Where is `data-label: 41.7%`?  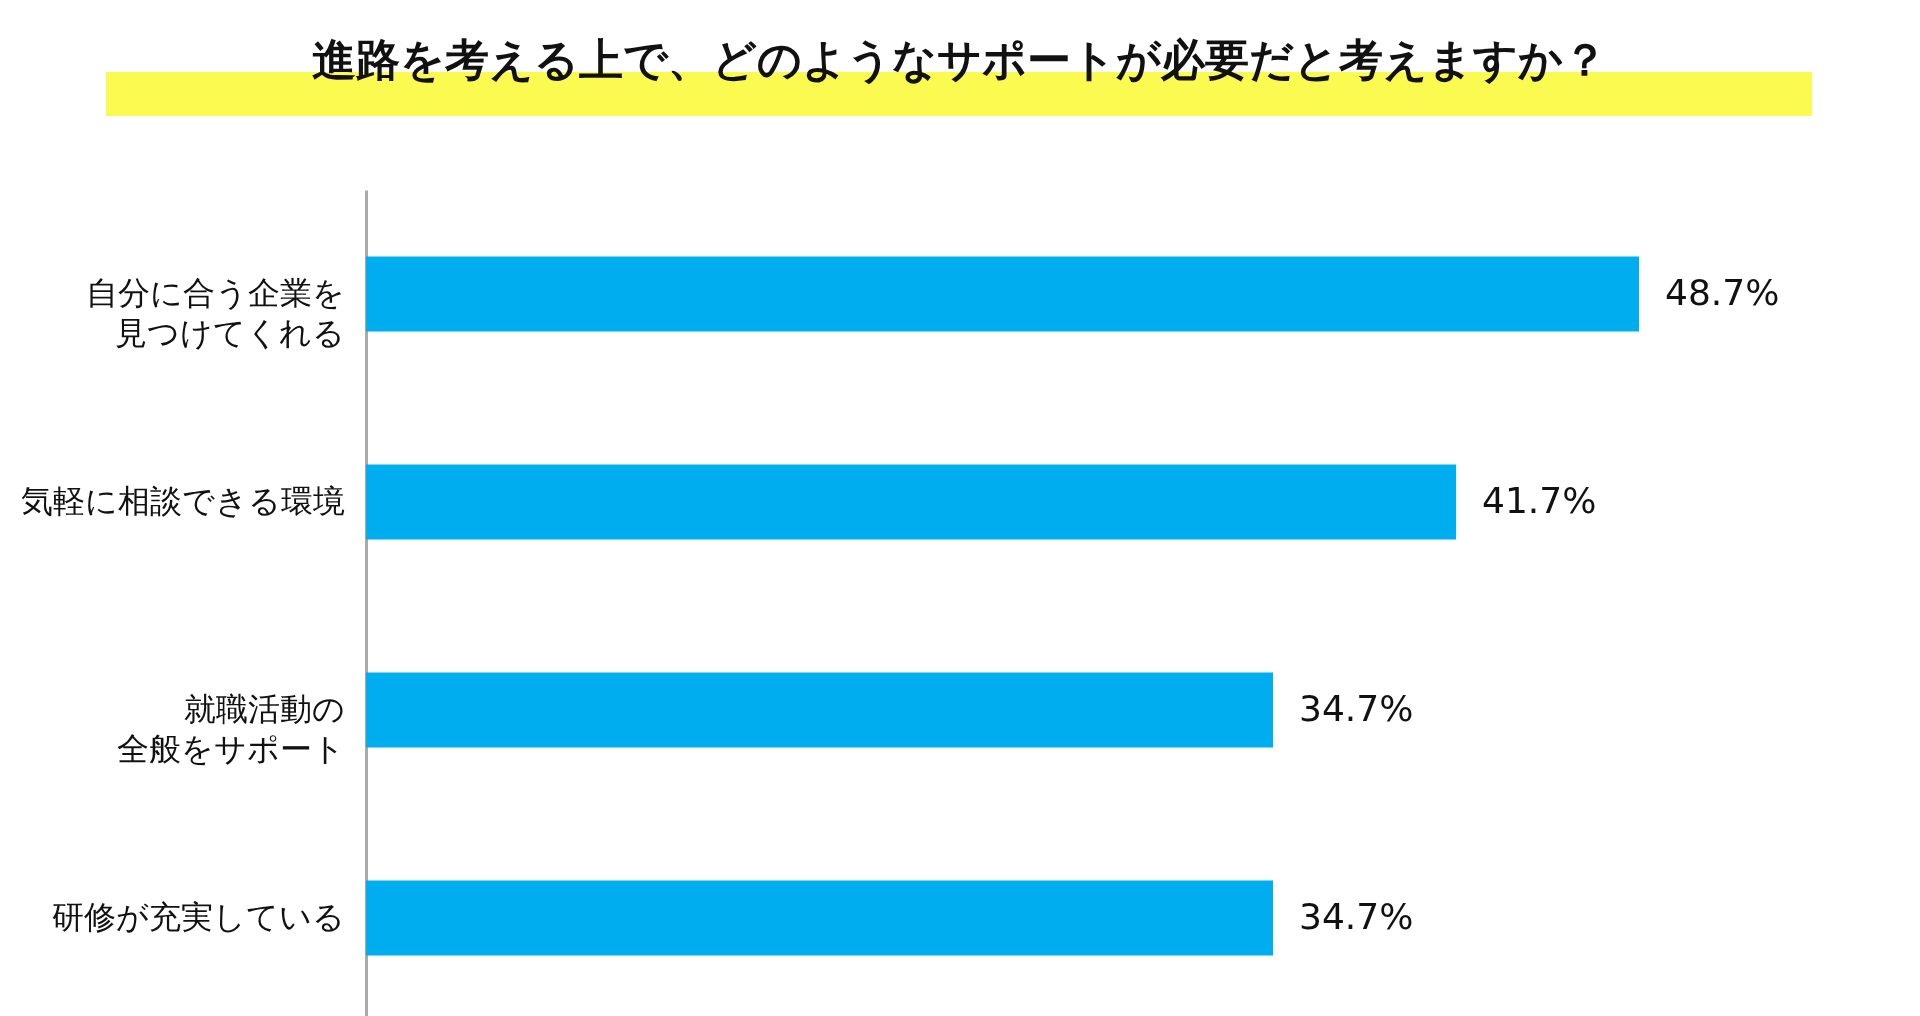 data-label: 41.7% is located at coordinates (1539, 500).